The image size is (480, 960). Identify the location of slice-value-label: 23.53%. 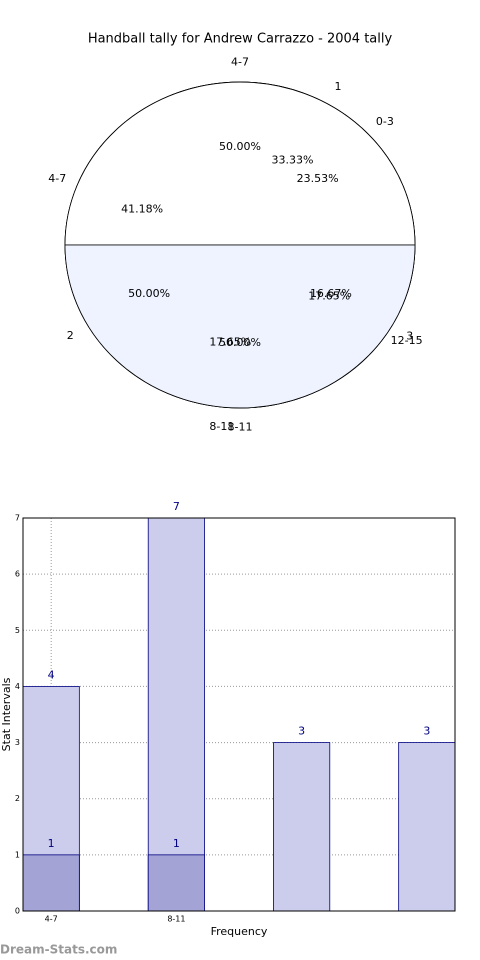
(318, 178).